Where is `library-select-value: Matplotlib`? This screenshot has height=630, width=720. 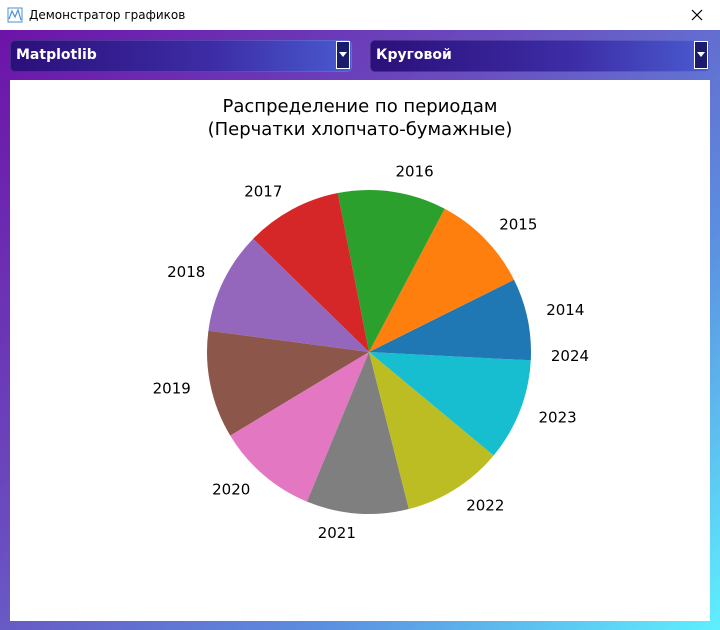
library-select-value: Matplotlib is located at coordinates (56, 55).